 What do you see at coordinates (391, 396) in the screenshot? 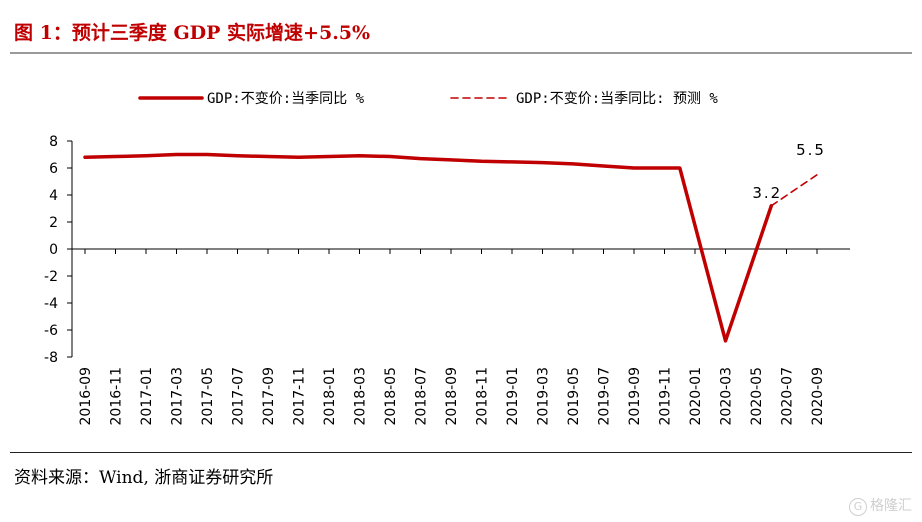
I see `x-tick-label: 2018-05` at bounding box center [391, 396].